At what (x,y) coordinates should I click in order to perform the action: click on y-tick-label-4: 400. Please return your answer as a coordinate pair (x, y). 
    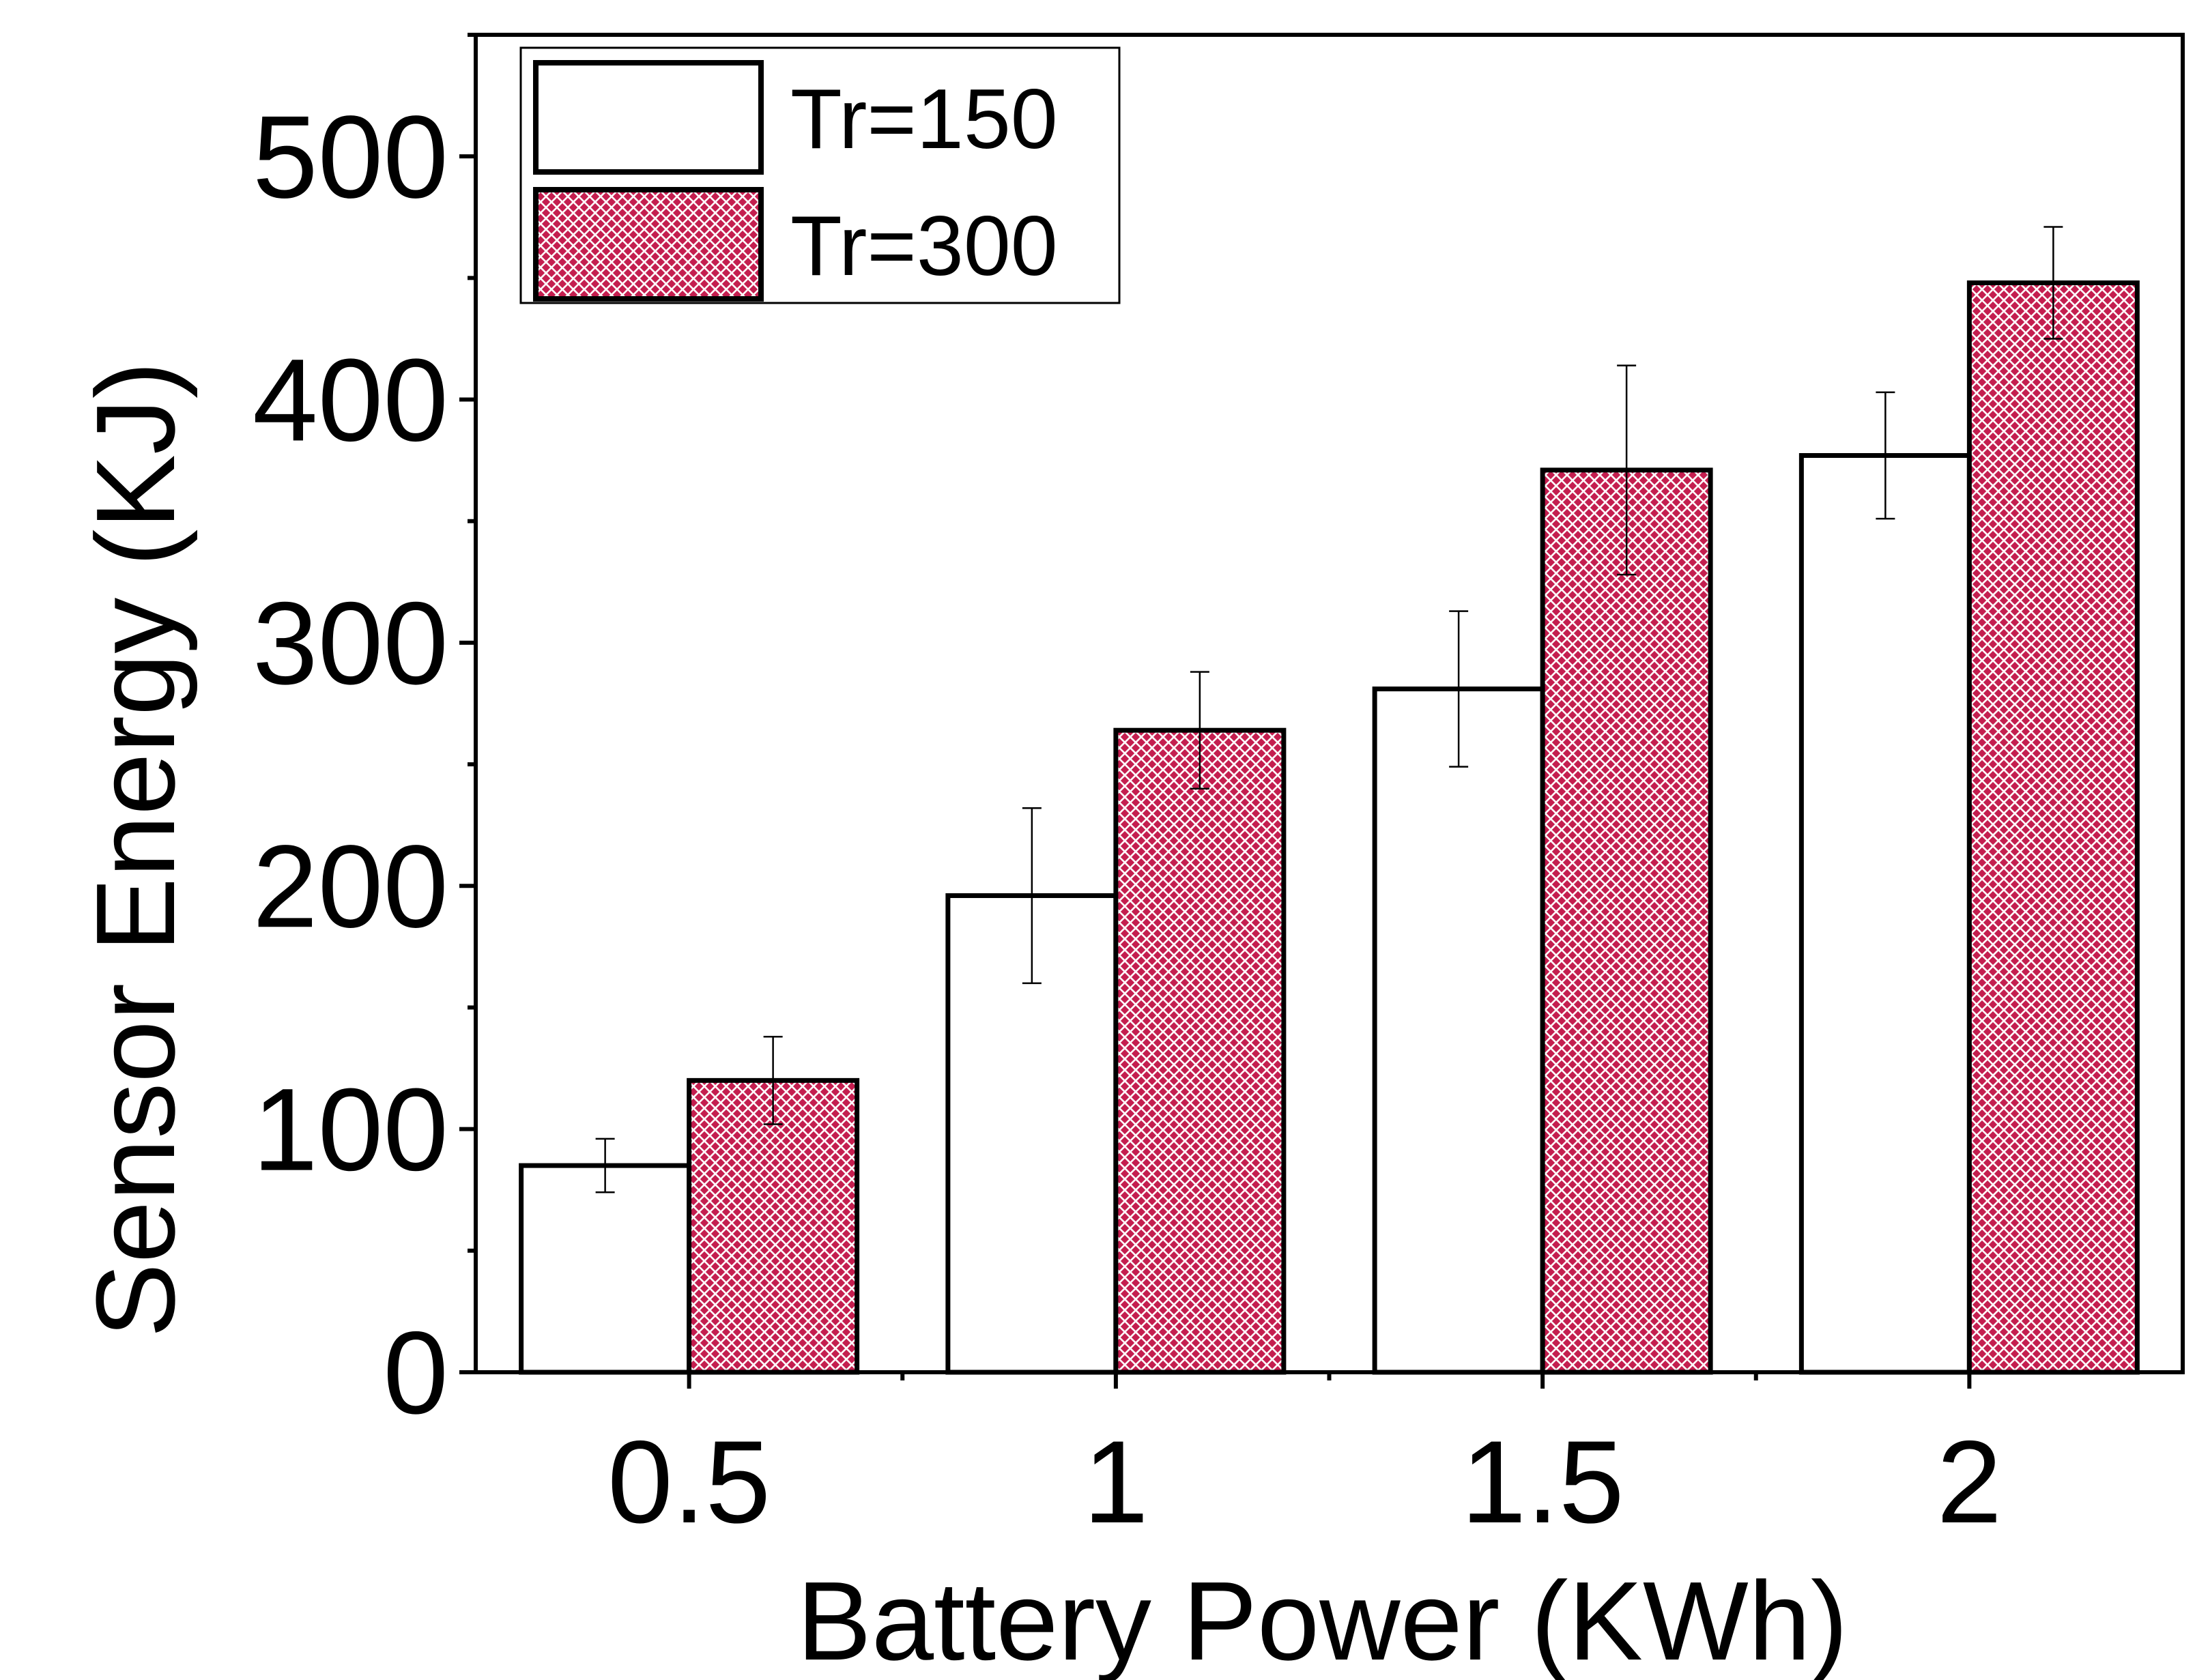
    Looking at the image, I should click on (351, 400).